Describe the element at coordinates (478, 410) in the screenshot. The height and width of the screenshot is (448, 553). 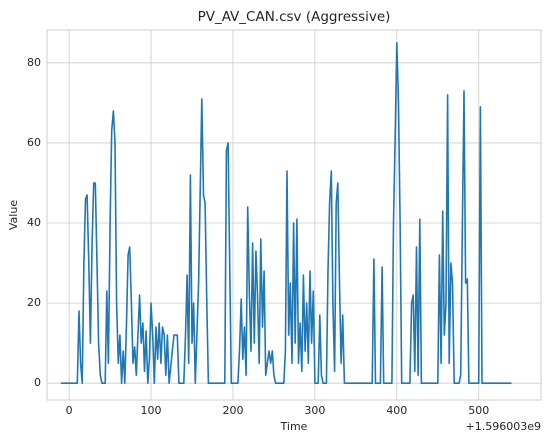
I see `x-tick-label: 500` at that location.